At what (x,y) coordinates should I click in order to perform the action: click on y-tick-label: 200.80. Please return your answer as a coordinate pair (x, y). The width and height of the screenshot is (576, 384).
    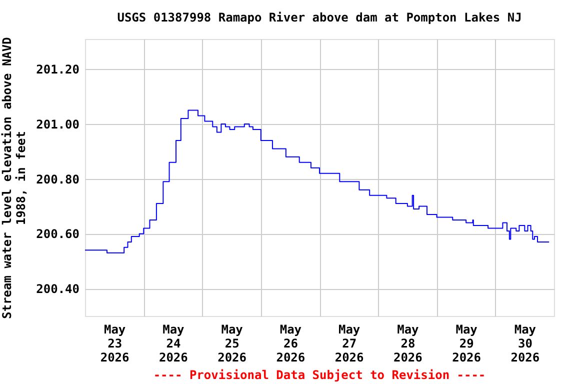
    Looking at the image, I should click on (58, 179).